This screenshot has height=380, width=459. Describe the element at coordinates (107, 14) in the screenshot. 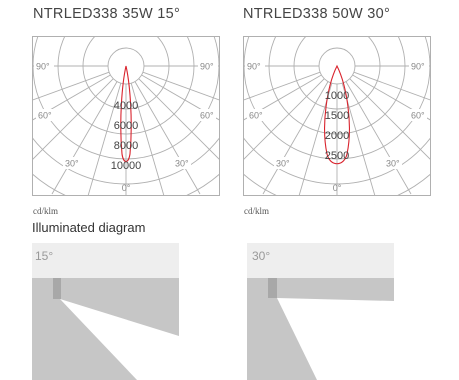

I see `diagram-title-15: NTRLED338 35W 15°` at that location.